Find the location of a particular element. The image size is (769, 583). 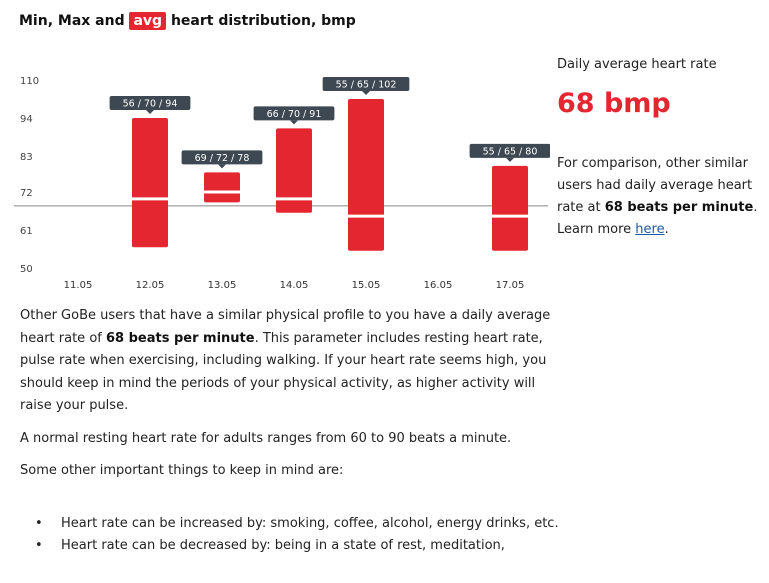

learn-more-link: here is located at coordinates (650, 229).